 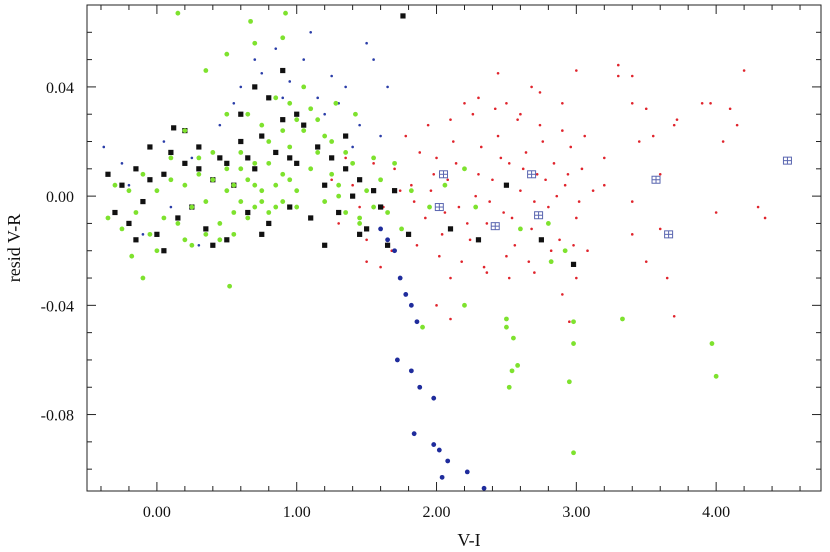 I want to click on data-point-boxed-plus, so click(x=539, y=215).